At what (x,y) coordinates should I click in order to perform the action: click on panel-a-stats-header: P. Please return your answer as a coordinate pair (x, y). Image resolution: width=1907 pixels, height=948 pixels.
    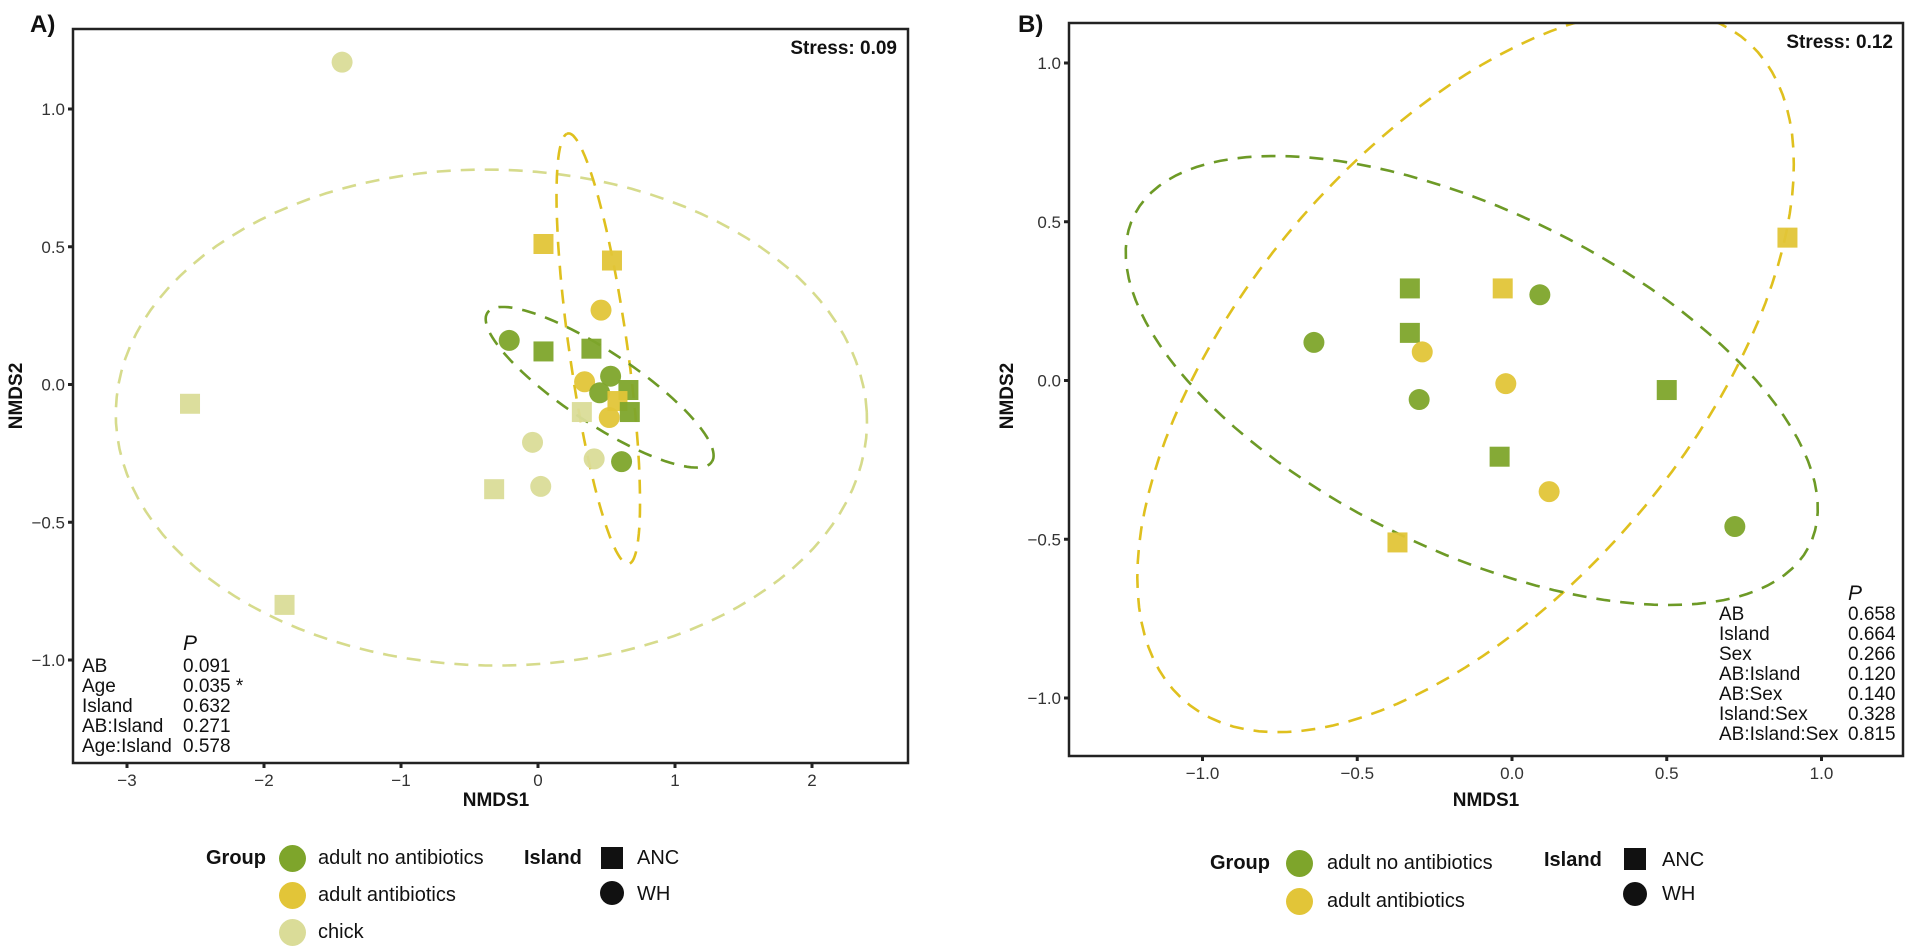
    Looking at the image, I should click on (190, 643).